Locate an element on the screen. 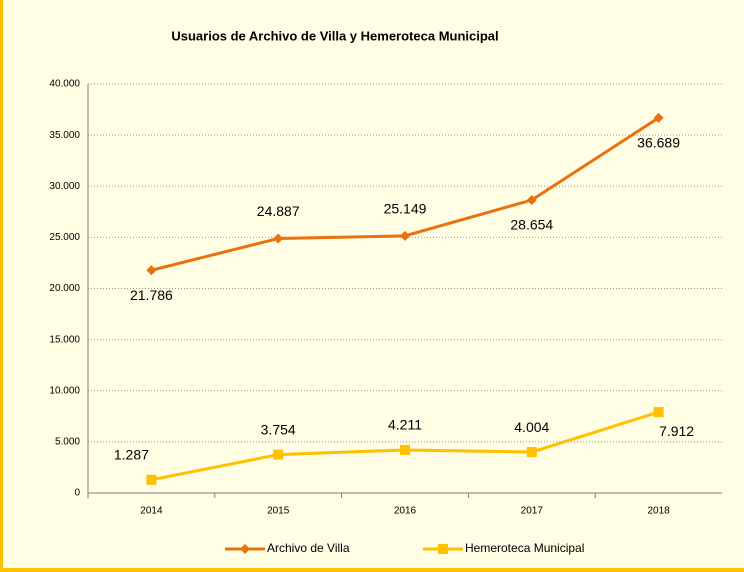 Image resolution: width=744 pixels, height=572 pixels. y-tick-label: 30.000 is located at coordinates (64, 186).